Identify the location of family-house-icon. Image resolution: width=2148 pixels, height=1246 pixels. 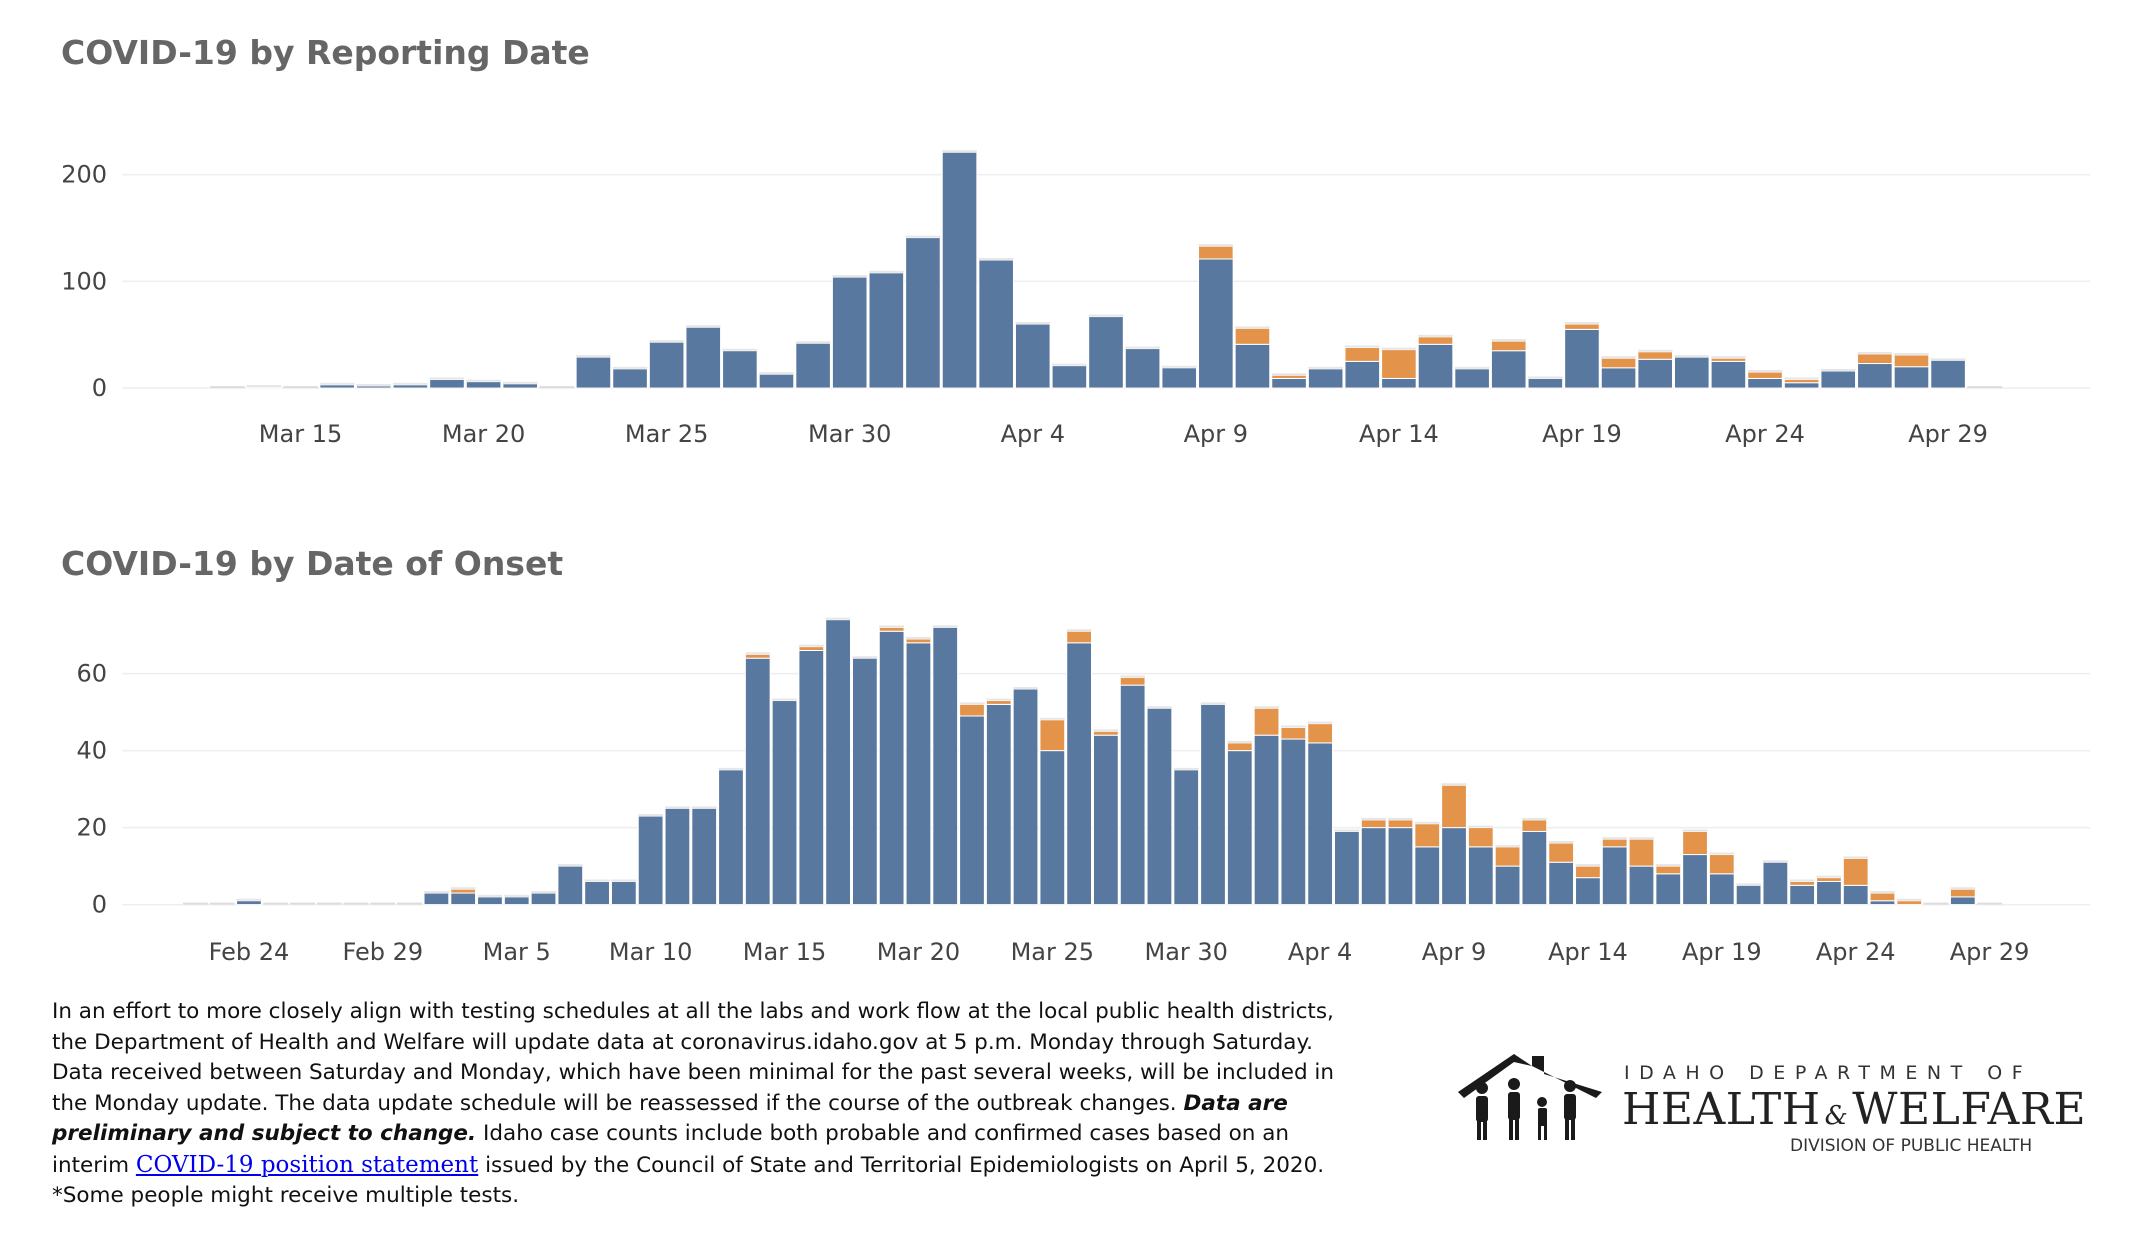
(1530, 1097).